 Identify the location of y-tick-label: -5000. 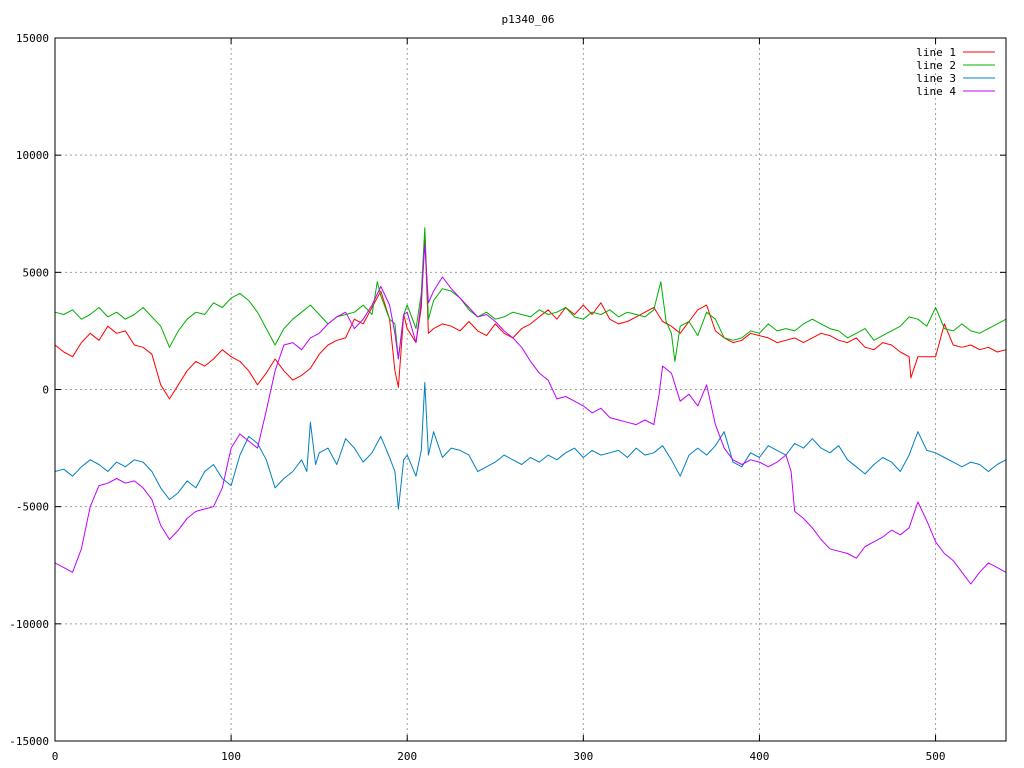
(32, 507).